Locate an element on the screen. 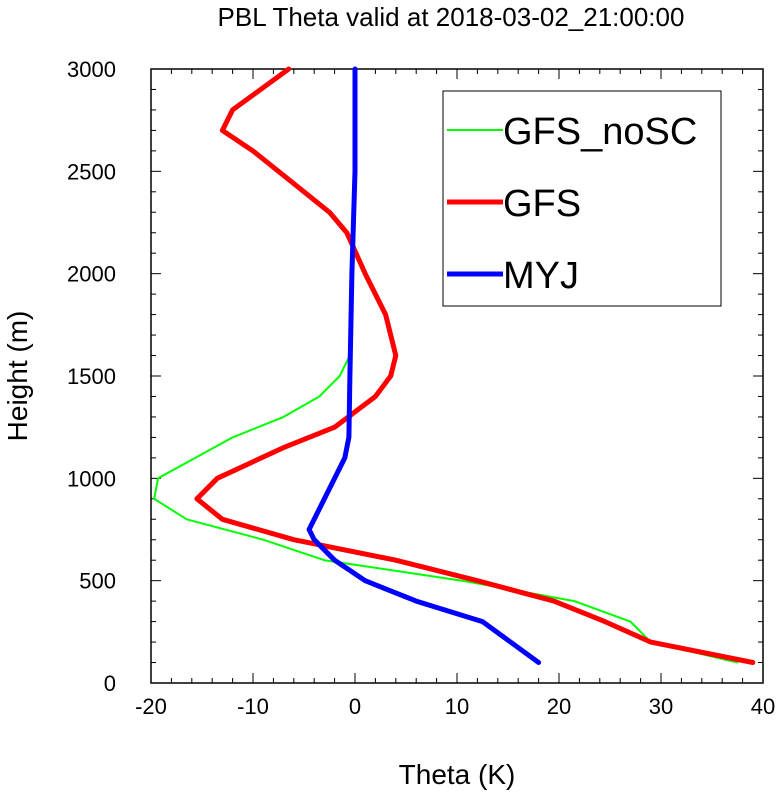 The width and height of the screenshot is (783, 796). legend-label: MYJ is located at coordinates (541, 276).